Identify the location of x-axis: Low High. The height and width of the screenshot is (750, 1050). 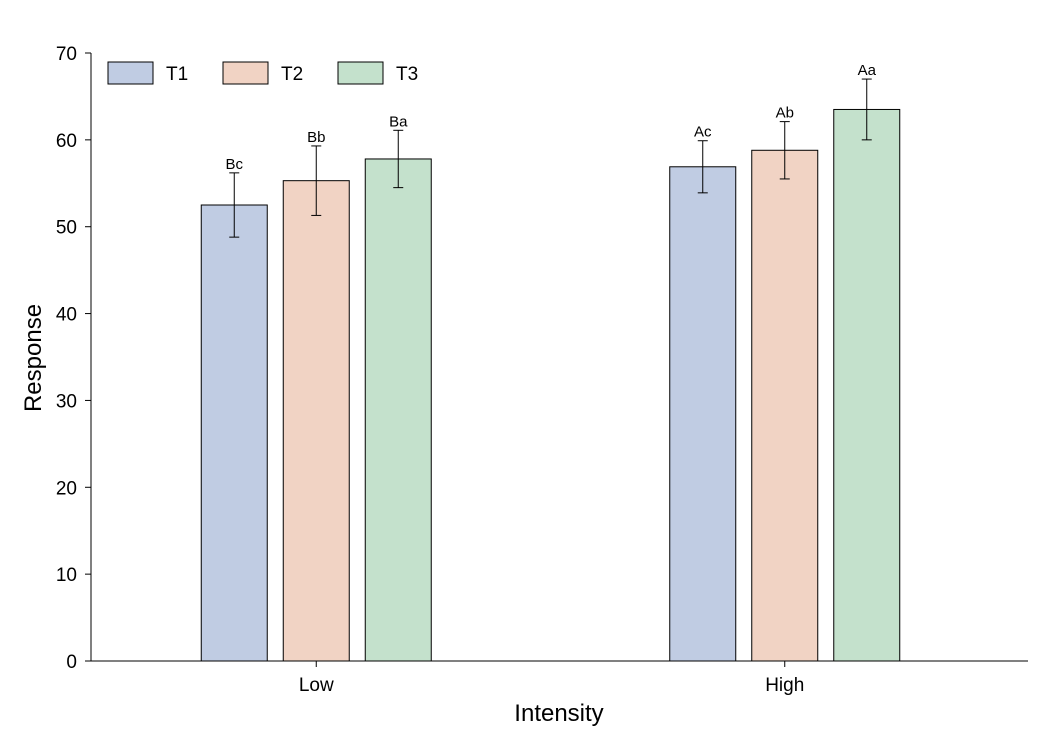
(559, 678).